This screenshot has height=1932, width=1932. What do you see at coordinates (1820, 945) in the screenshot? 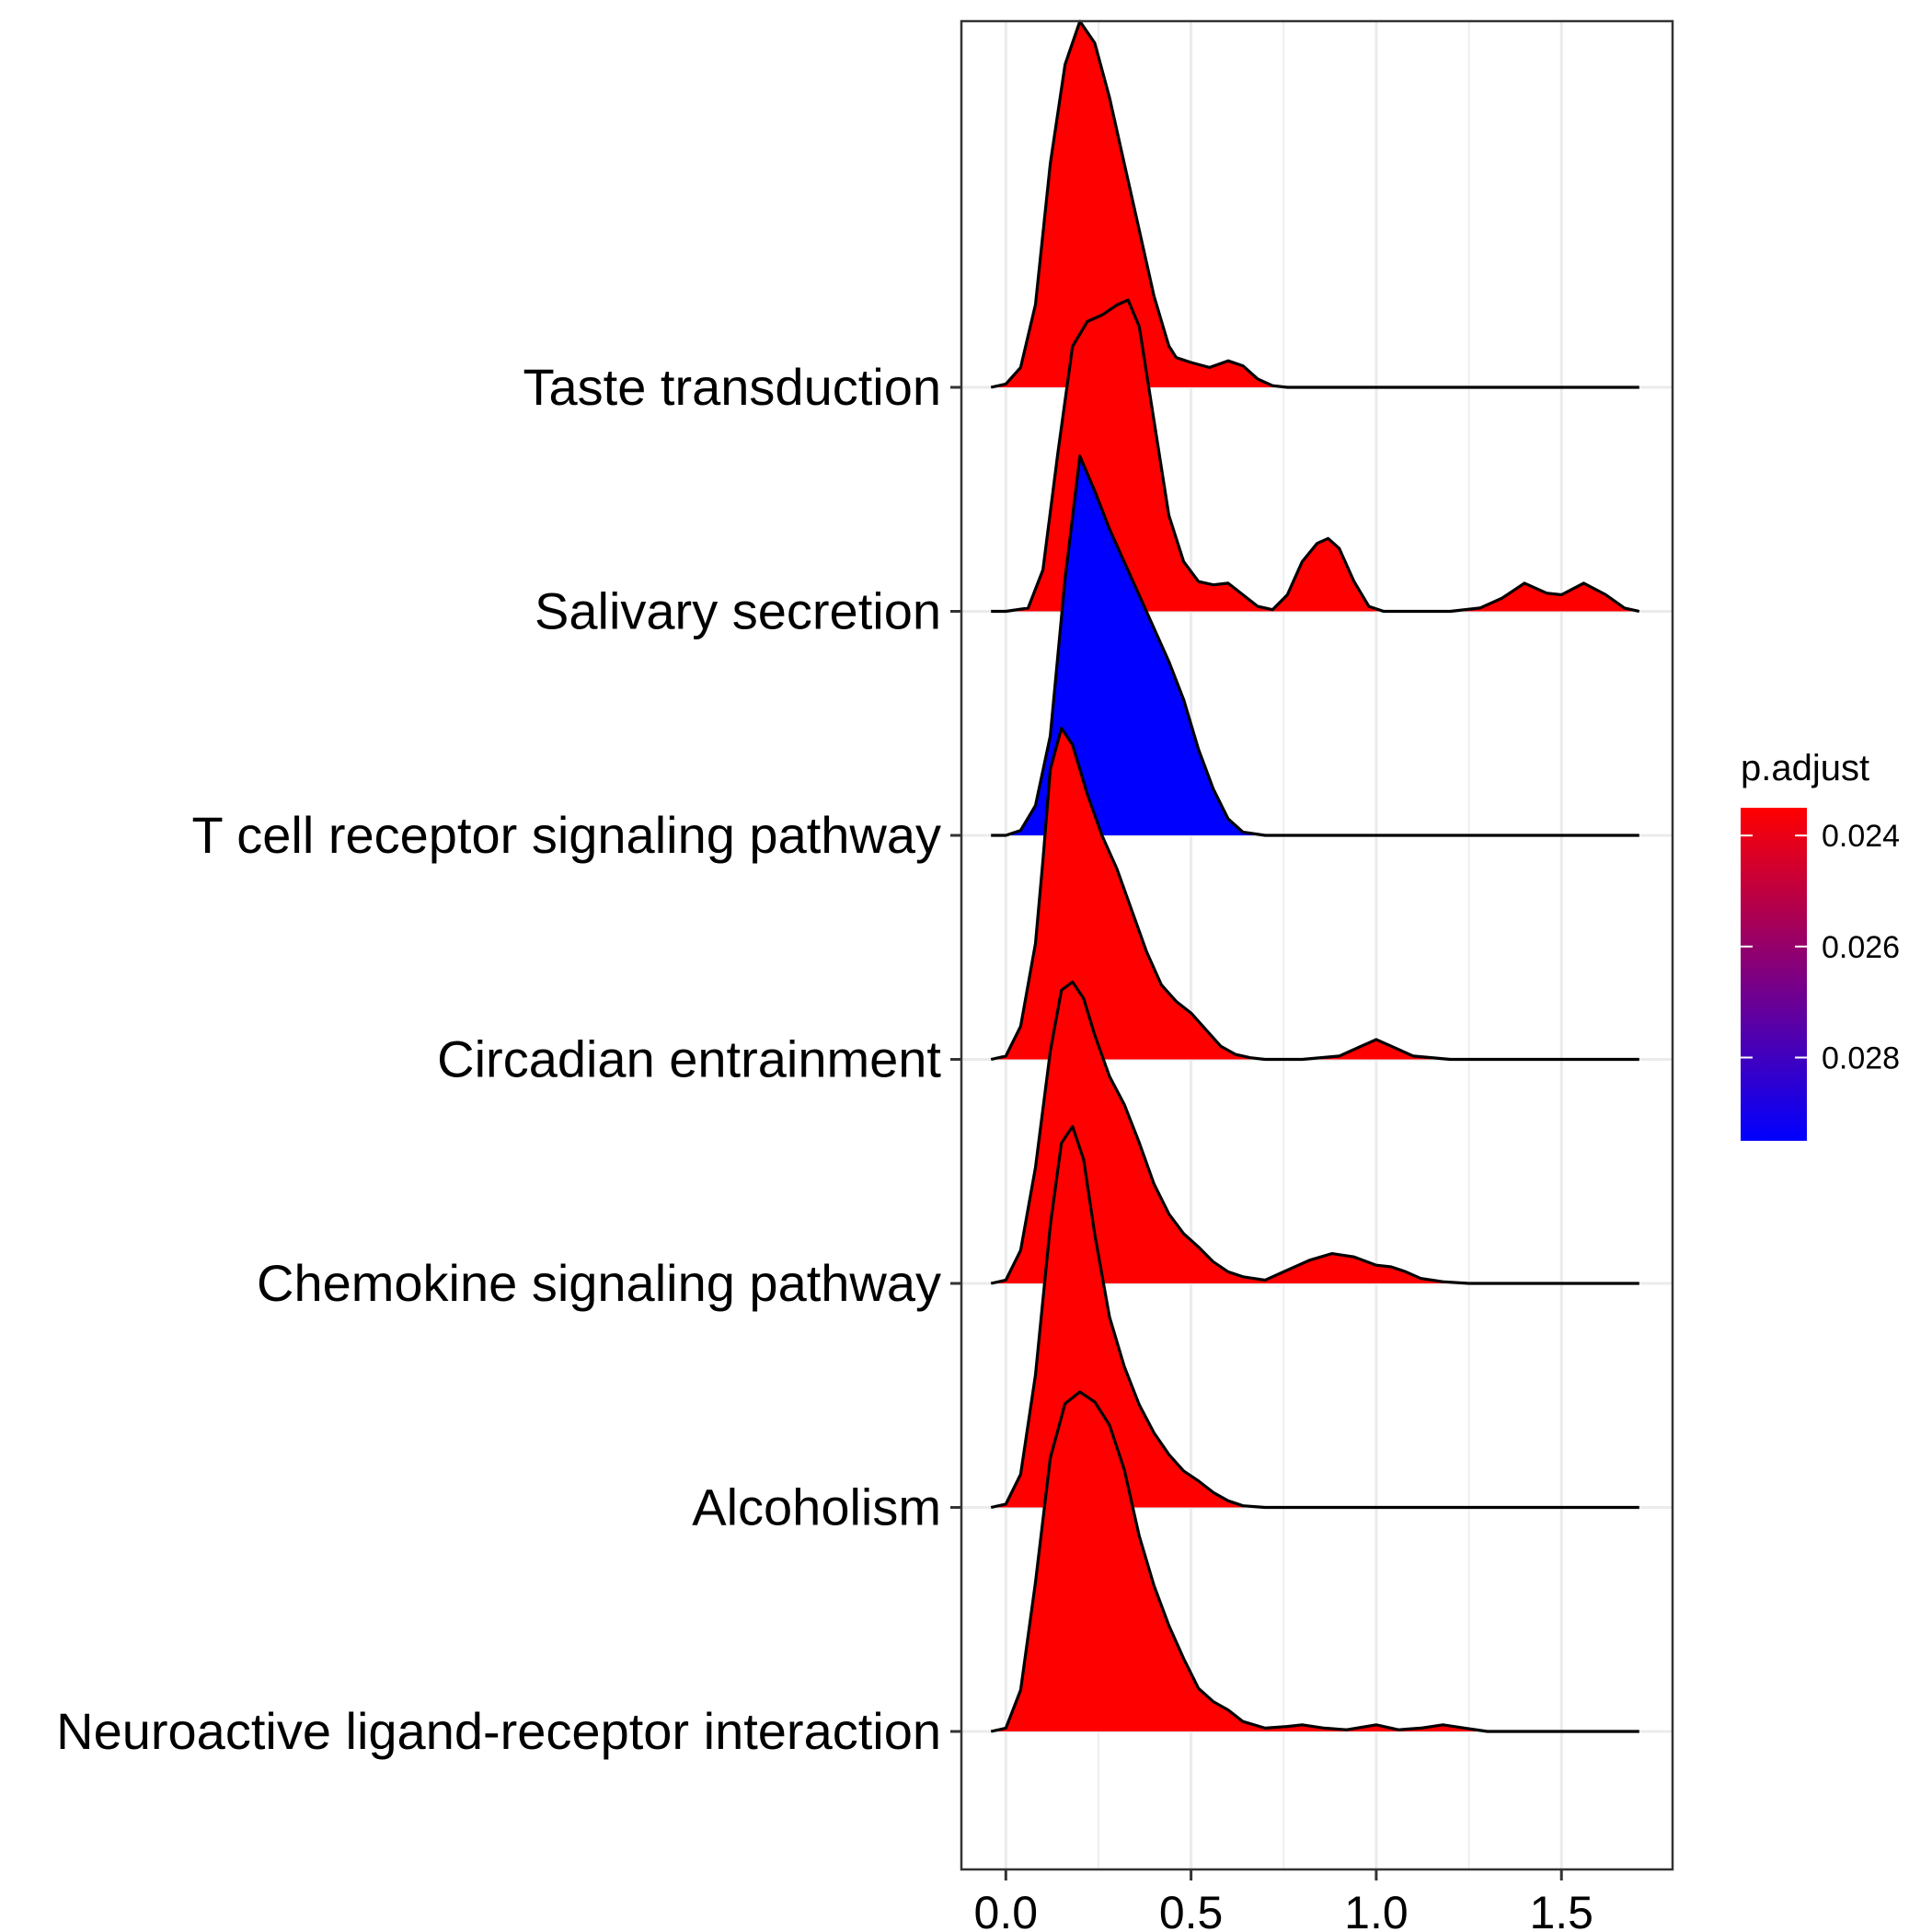
I see `color-legend: p.adjust 0.024 0.026 0.028` at bounding box center [1820, 945].